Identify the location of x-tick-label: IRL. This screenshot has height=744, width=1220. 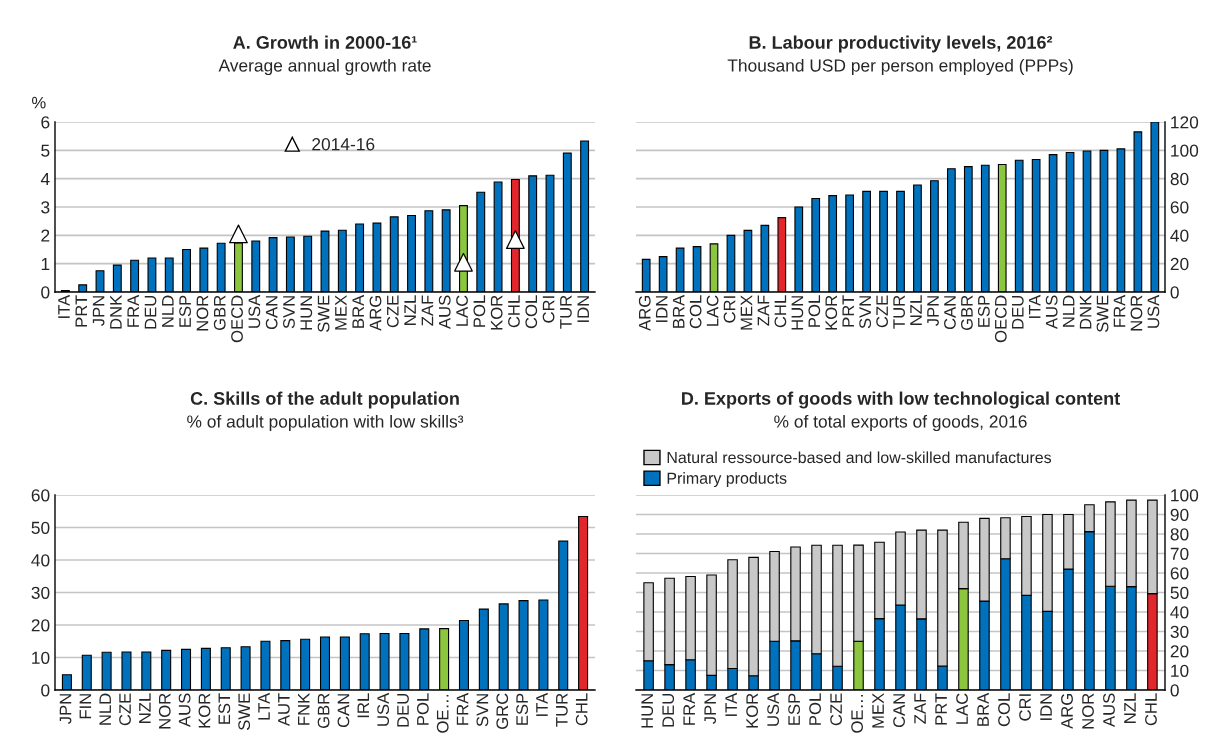
(363, 705).